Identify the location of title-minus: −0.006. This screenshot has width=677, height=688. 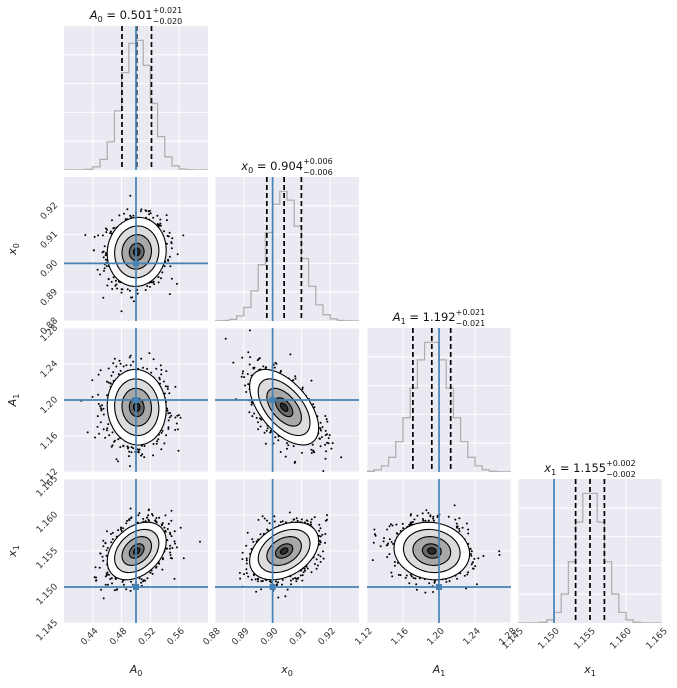
(318, 172).